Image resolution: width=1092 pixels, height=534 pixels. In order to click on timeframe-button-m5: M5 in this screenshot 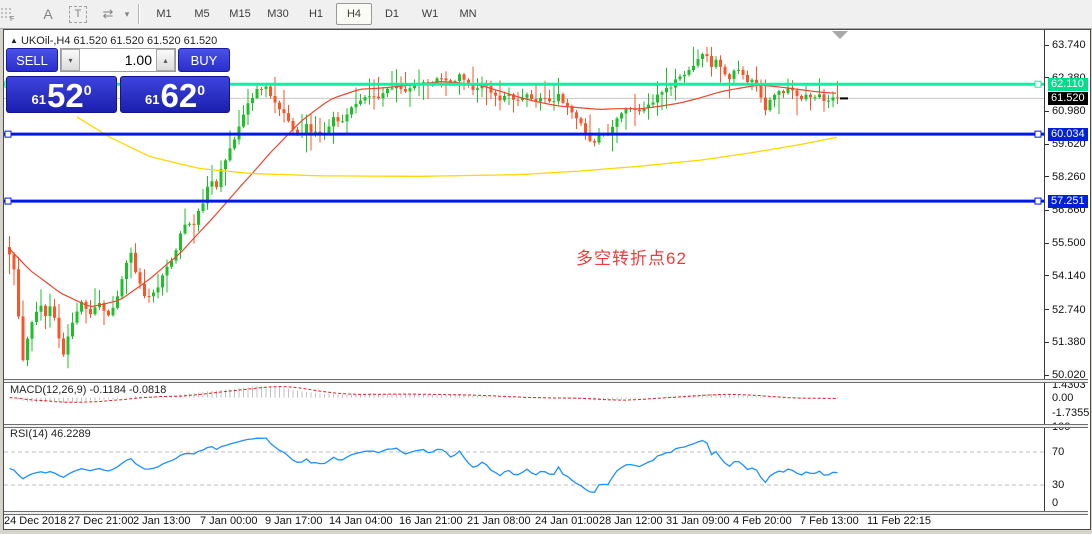, I will do `click(202, 14)`.